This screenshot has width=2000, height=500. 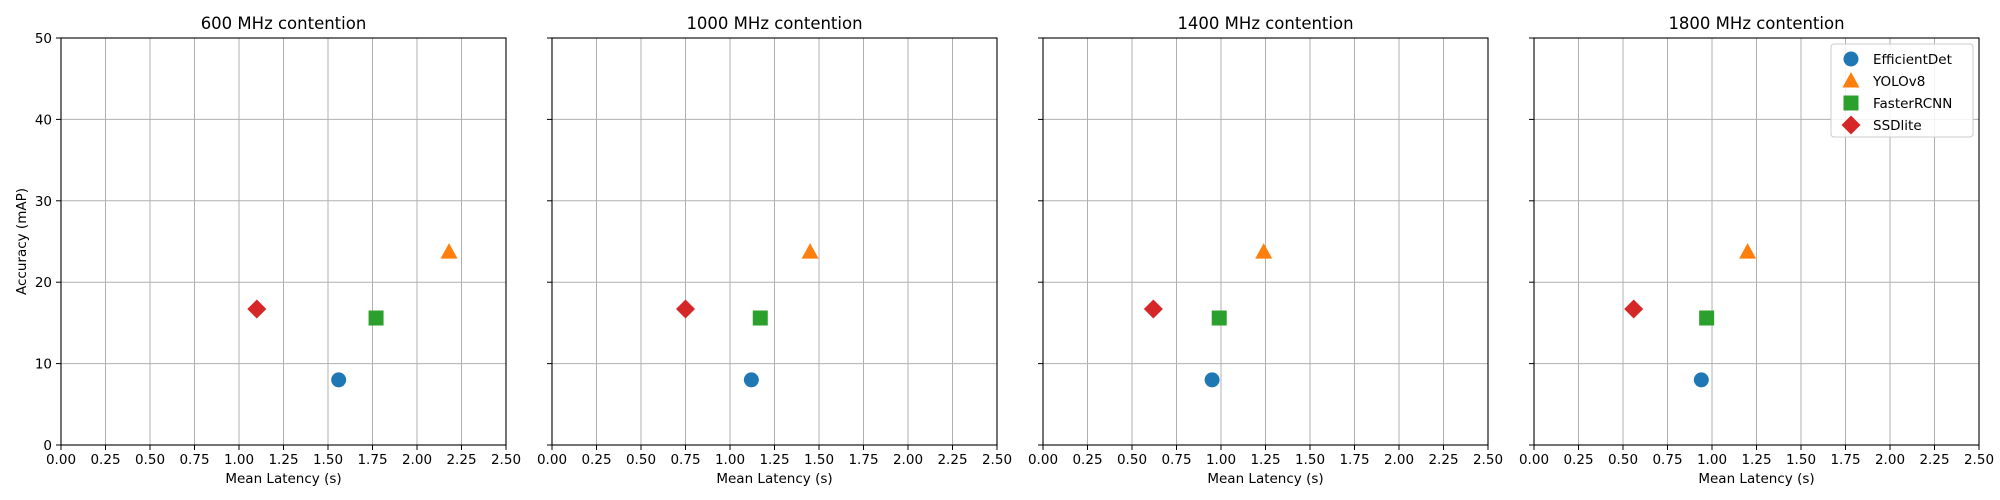 What do you see at coordinates (43, 39) in the screenshot?
I see `y-tick-label: 50` at bounding box center [43, 39].